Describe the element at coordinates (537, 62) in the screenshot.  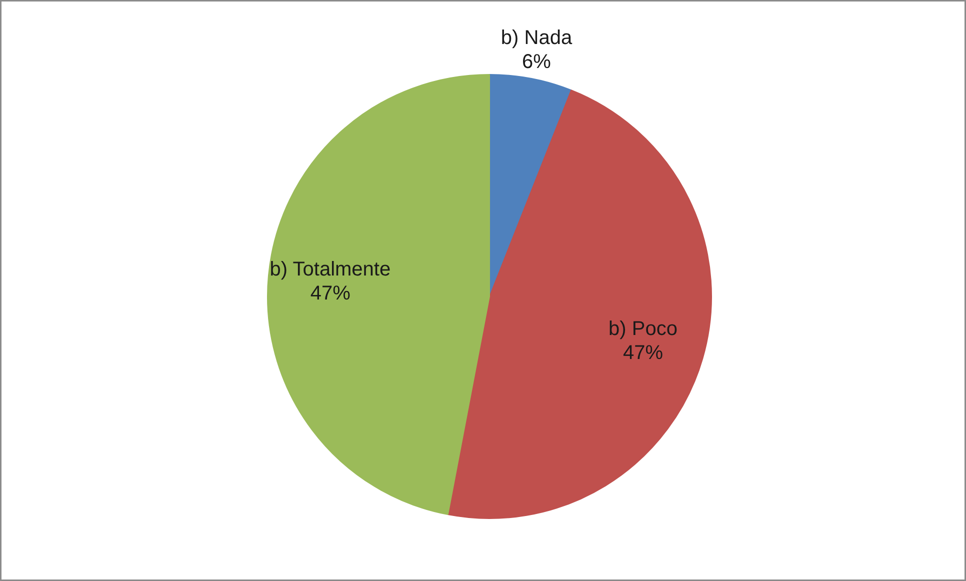
I see `data-label: 6%` at that location.